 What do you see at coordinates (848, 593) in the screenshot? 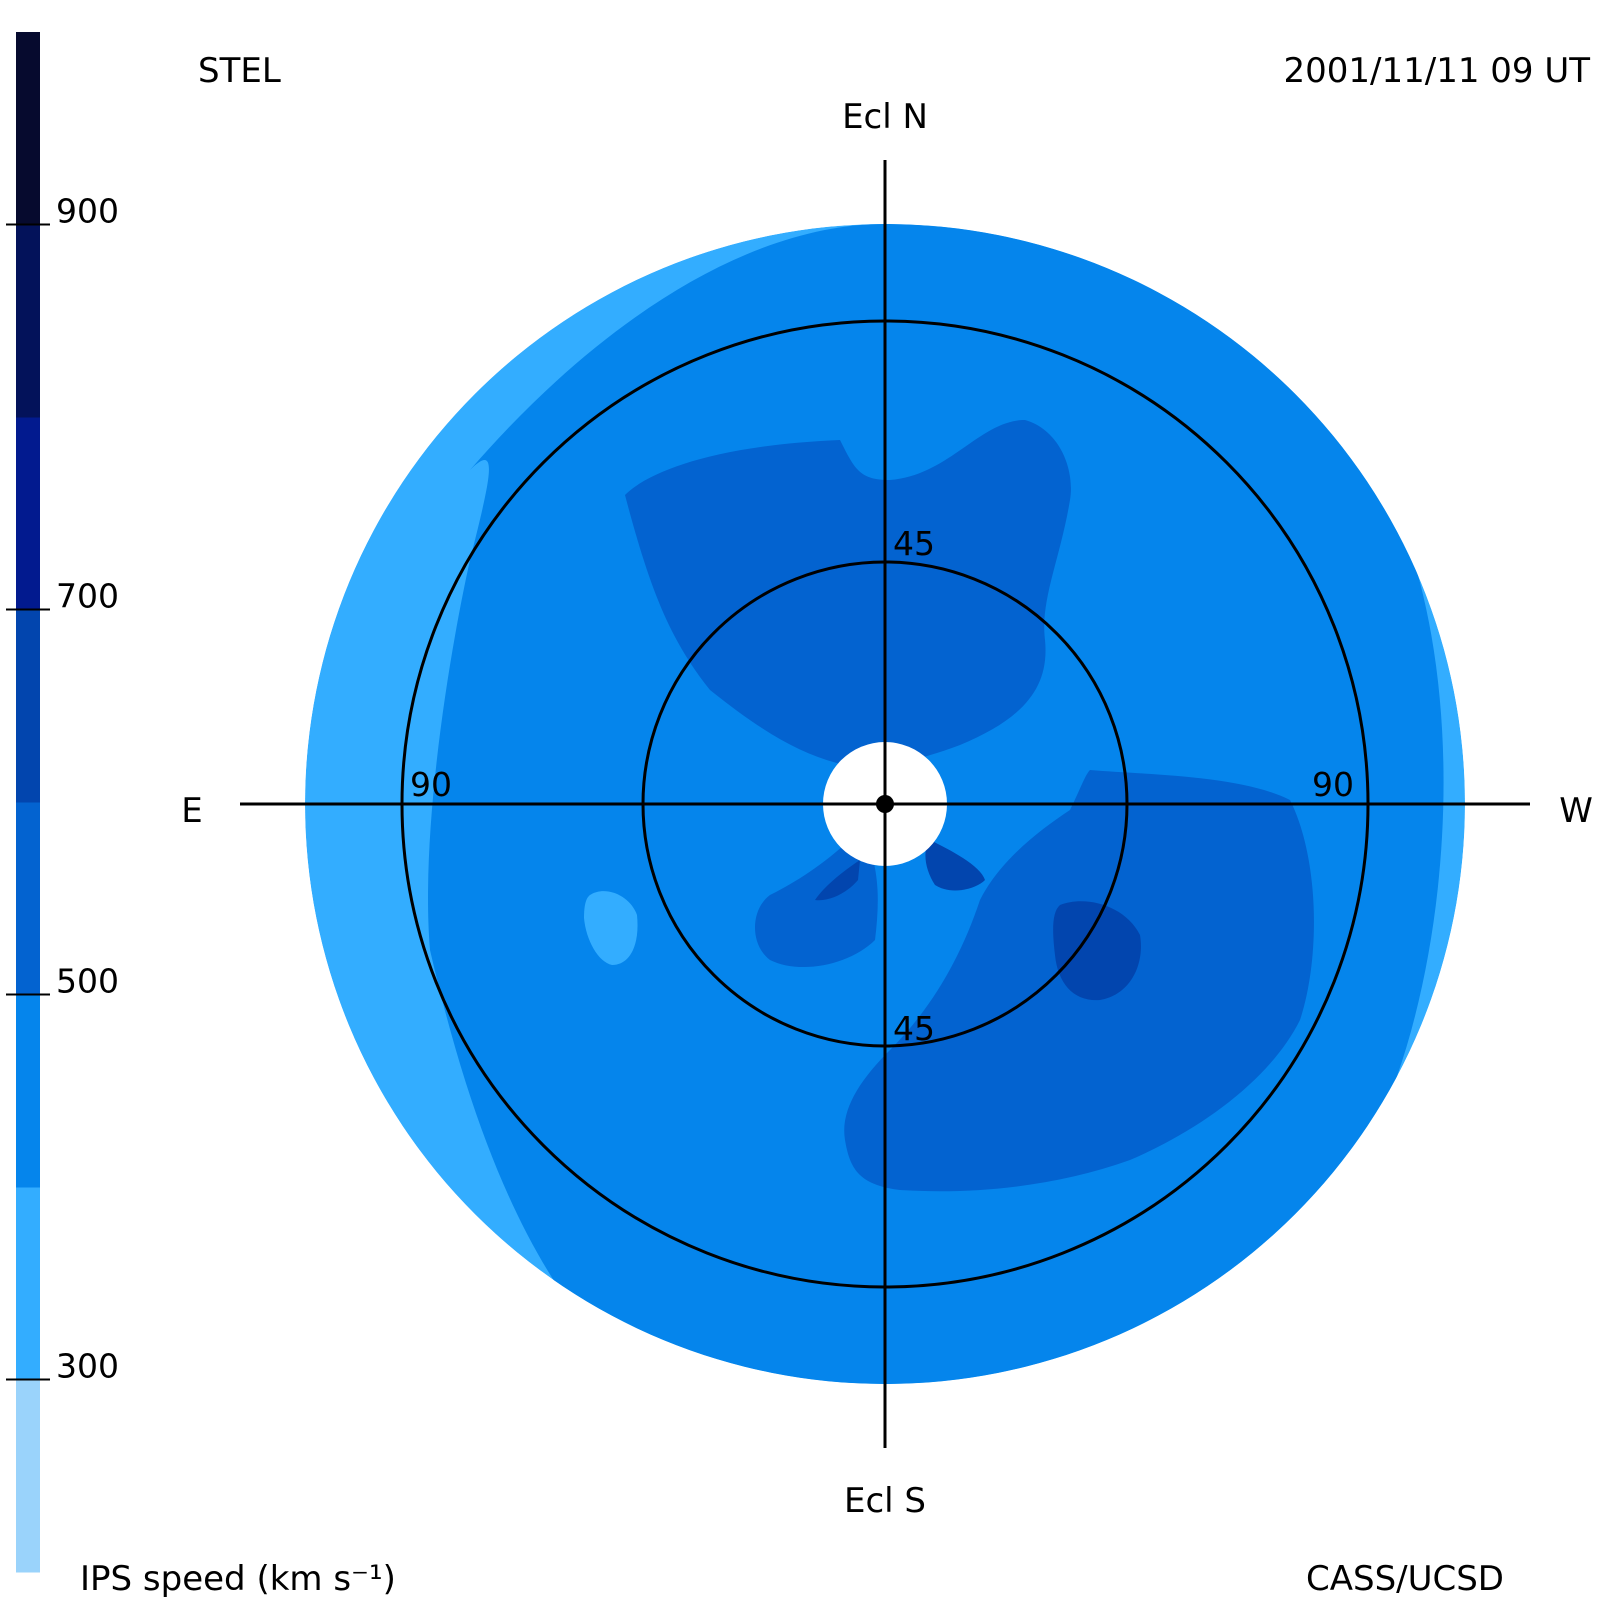
I see `map-region-north-lobe` at bounding box center [848, 593].